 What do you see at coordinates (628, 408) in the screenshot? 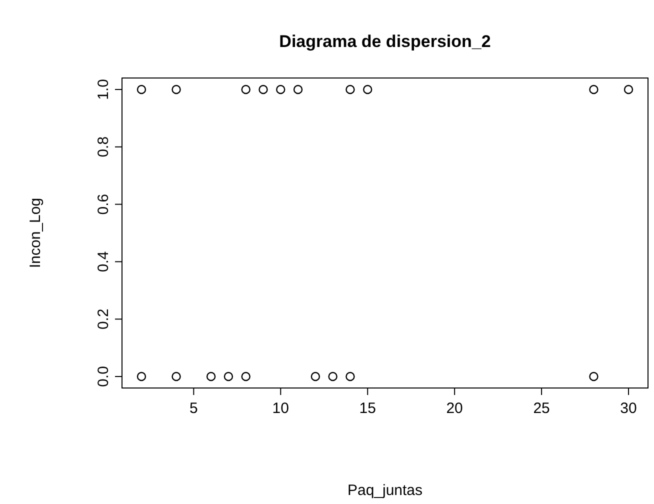
I see `x-tick-label: 30` at bounding box center [628, 408].